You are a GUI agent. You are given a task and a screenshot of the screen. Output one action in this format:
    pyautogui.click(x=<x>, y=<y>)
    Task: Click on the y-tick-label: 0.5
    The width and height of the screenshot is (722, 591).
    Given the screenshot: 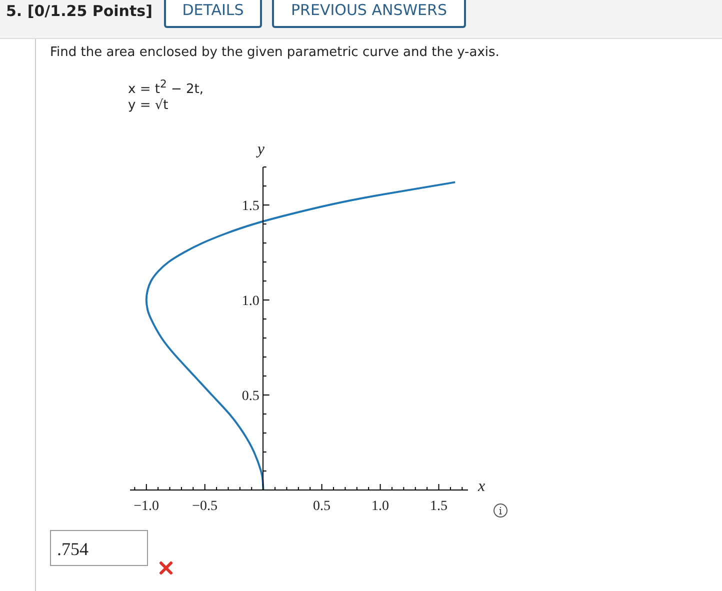 What is the action you would take?
    pyautogui.click(x=251, y=396)
    